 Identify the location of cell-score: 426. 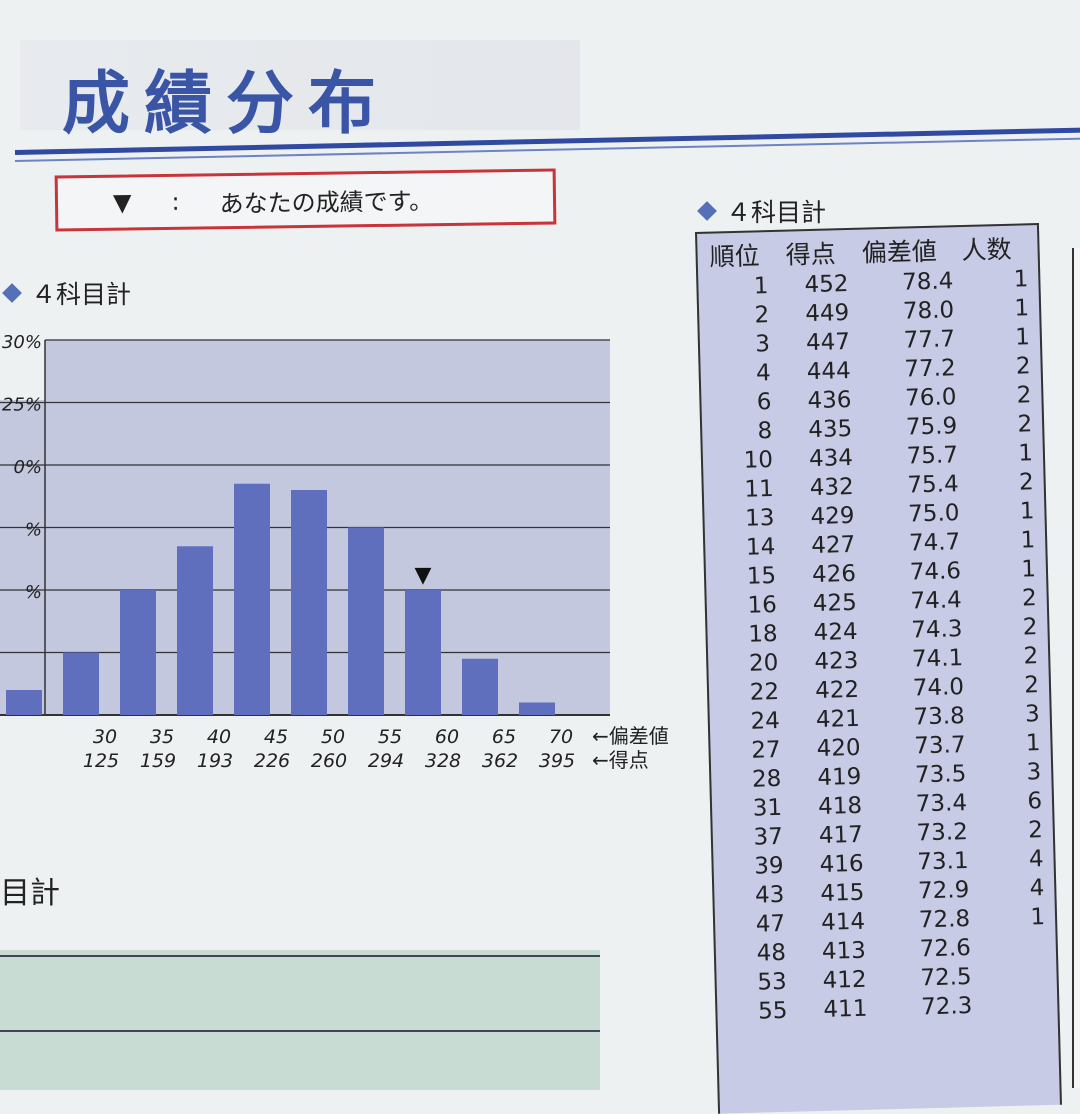
(834, 574).